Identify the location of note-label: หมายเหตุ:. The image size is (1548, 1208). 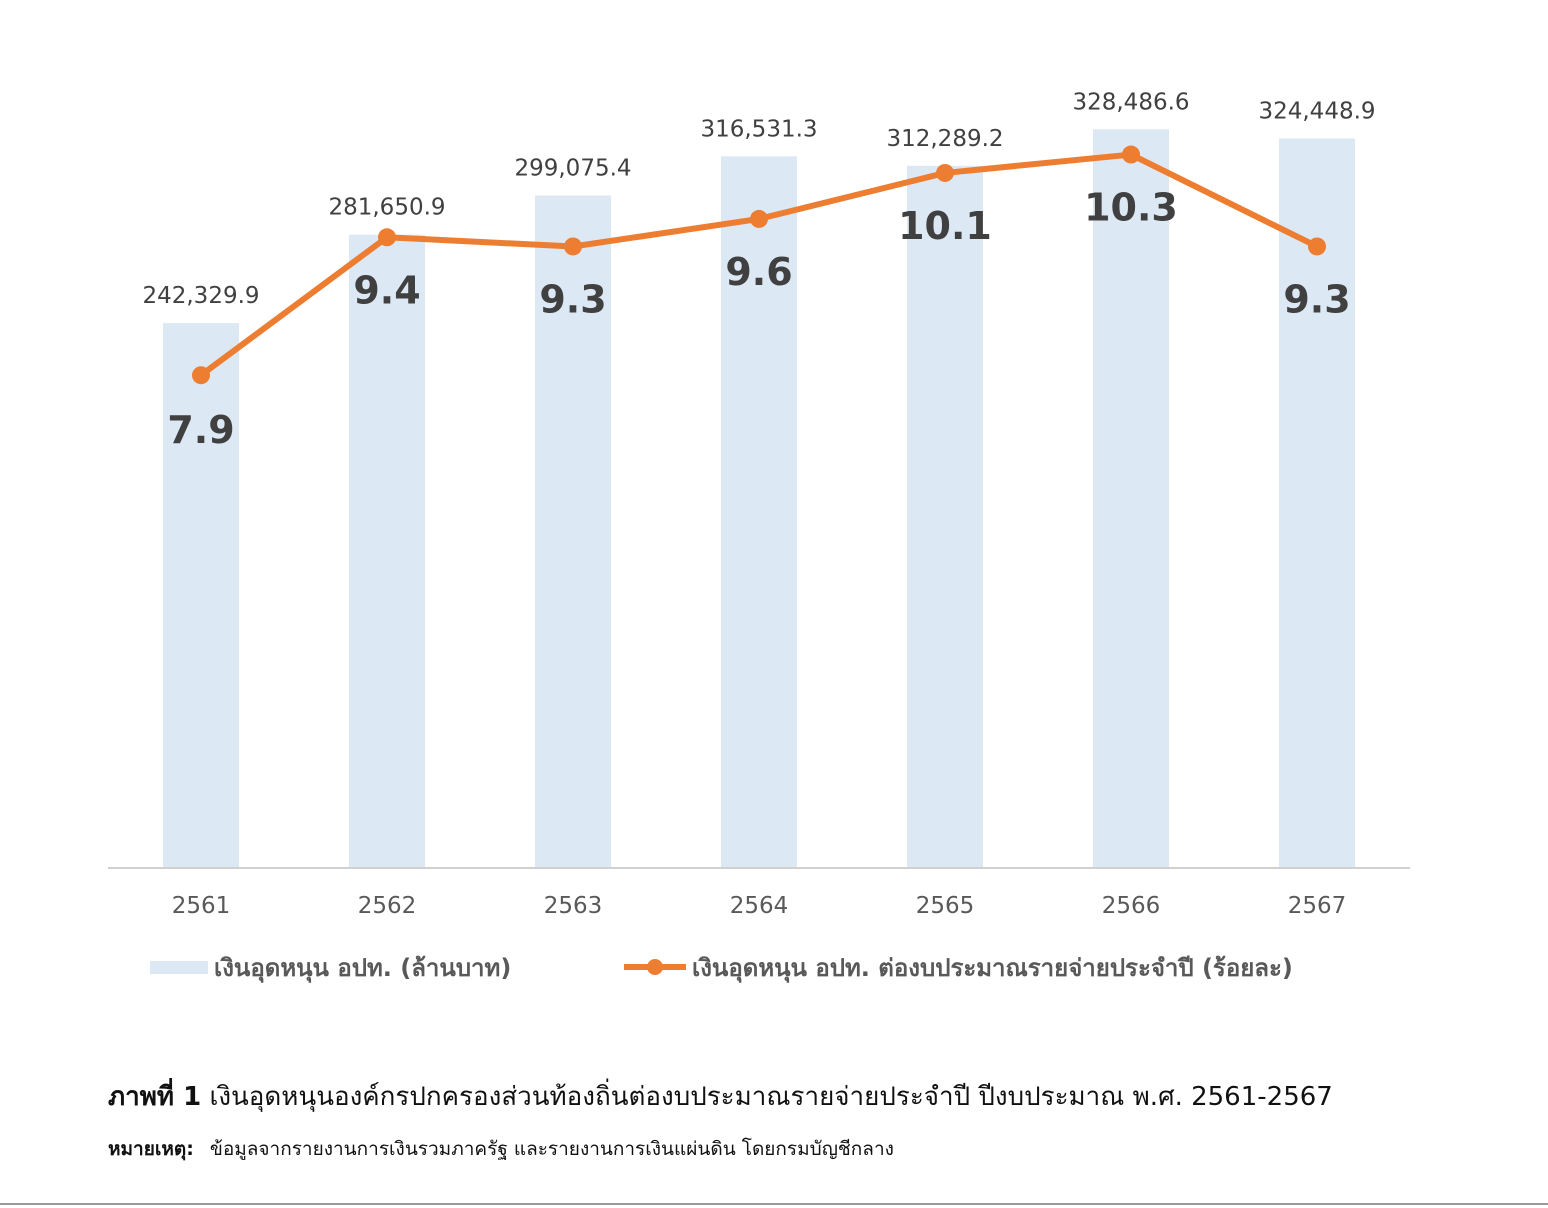
(151, 1149).